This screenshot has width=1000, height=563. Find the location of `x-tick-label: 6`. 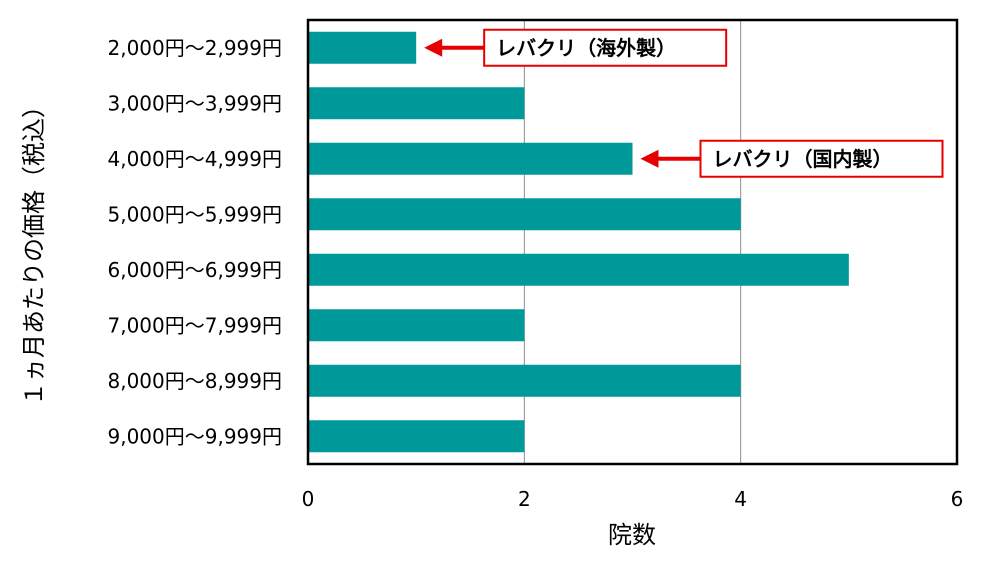

x-tick-label: 6 is located at coordinates (957, 499).